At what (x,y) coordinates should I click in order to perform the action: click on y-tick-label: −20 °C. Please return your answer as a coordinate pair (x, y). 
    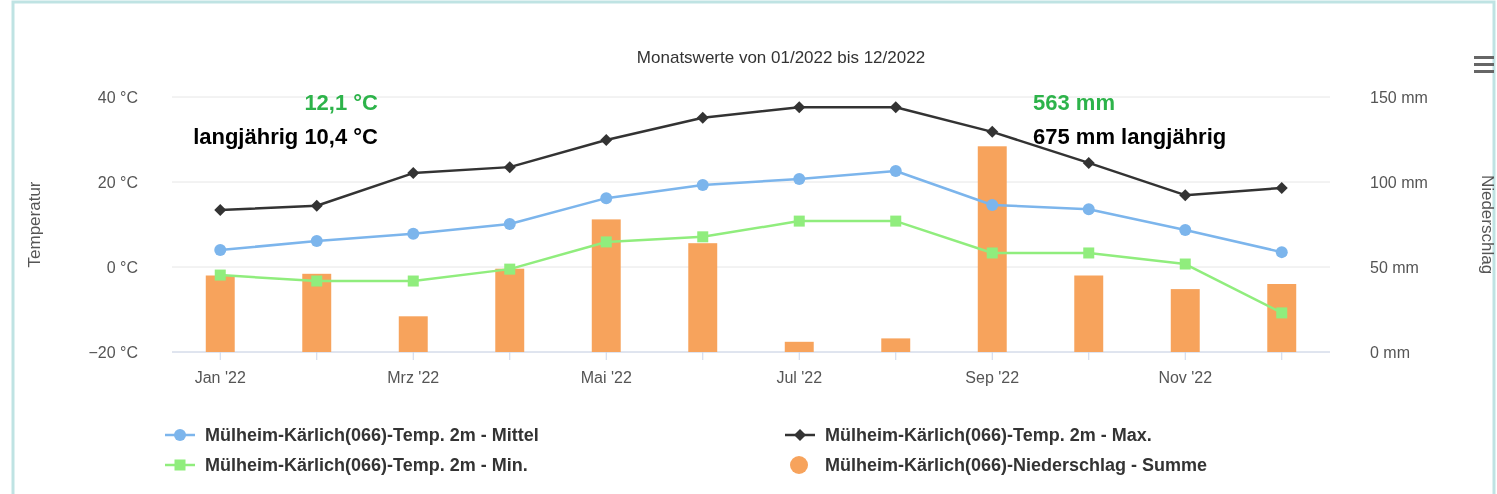
    Looking at the image, I should click on (113, 352).